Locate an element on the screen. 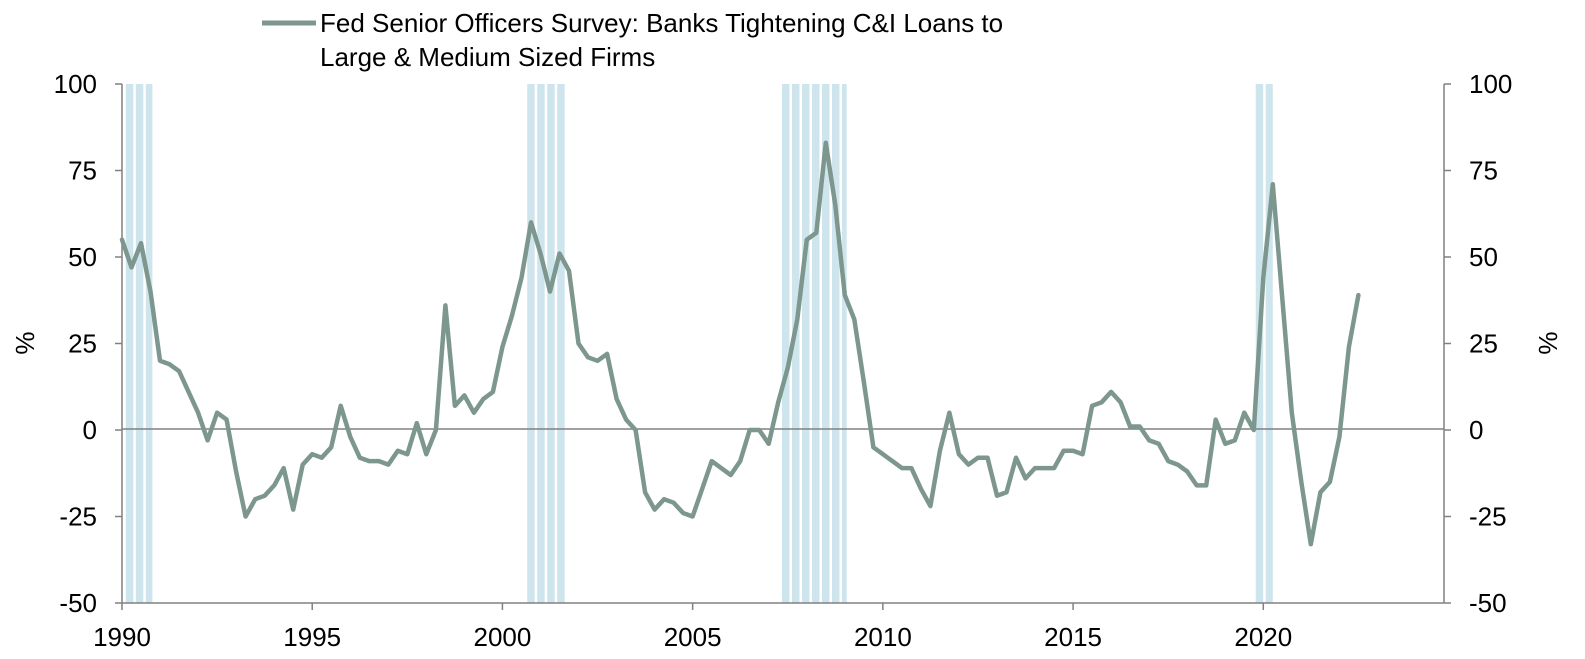 The height and width of the screenshot is (659, 1585). right-y-tick-label: 75 is located at coordinates (1483, 171).